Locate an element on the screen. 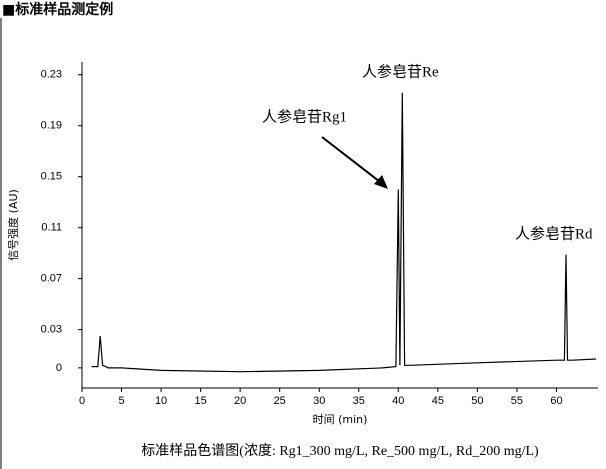  annotation: 人参皂苷Rg1 is located at coordinates (304, 116).